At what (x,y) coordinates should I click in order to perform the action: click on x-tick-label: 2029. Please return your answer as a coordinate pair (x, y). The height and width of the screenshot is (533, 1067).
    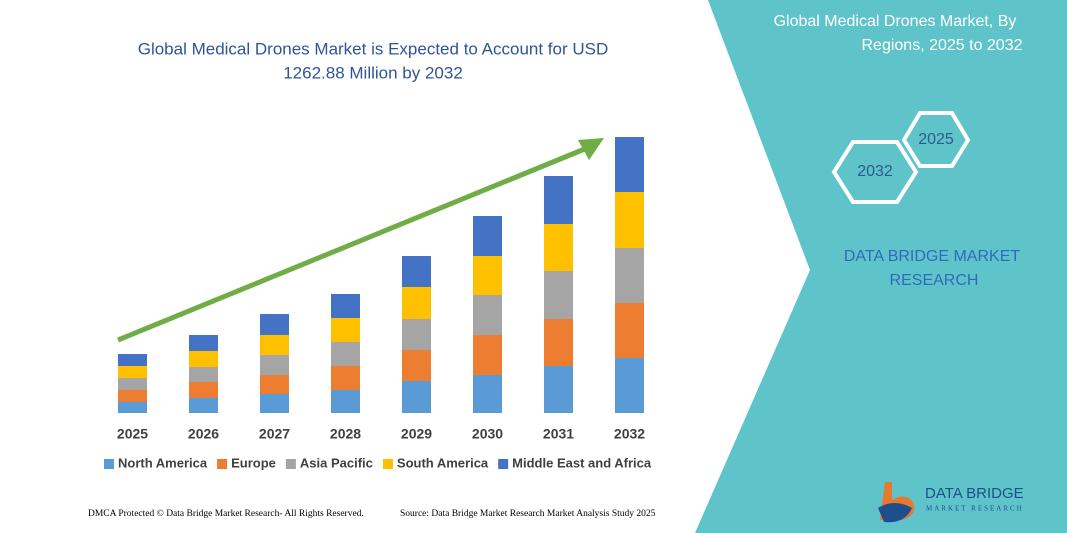
    Looking at the image, I should click on (416, 434).